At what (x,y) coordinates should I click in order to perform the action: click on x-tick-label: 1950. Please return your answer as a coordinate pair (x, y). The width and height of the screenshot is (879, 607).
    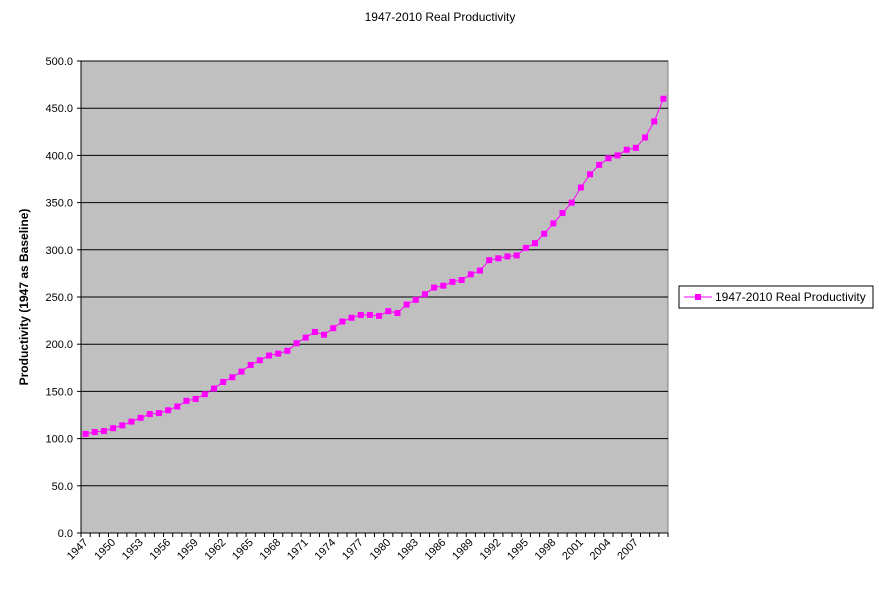
    Looking at the image, I should click on (105, 550).